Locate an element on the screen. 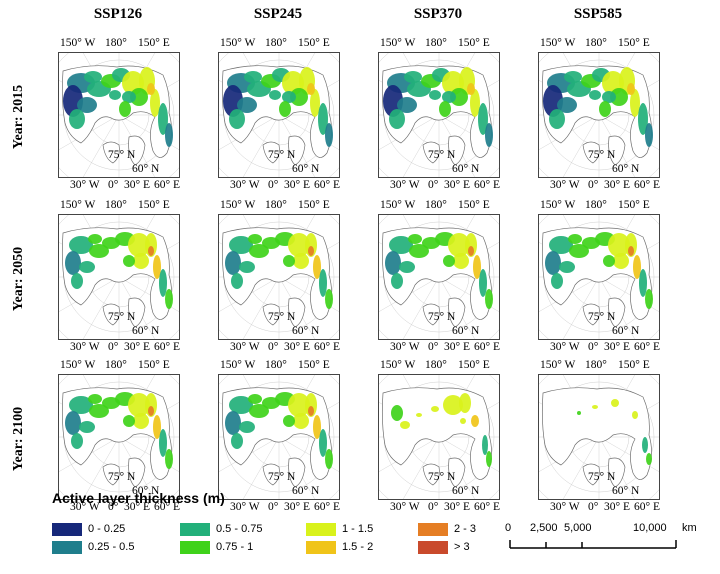 This screenshot has width=720, height=574. row-header-label: Year: 2100 is located at coordinates (18, 439).